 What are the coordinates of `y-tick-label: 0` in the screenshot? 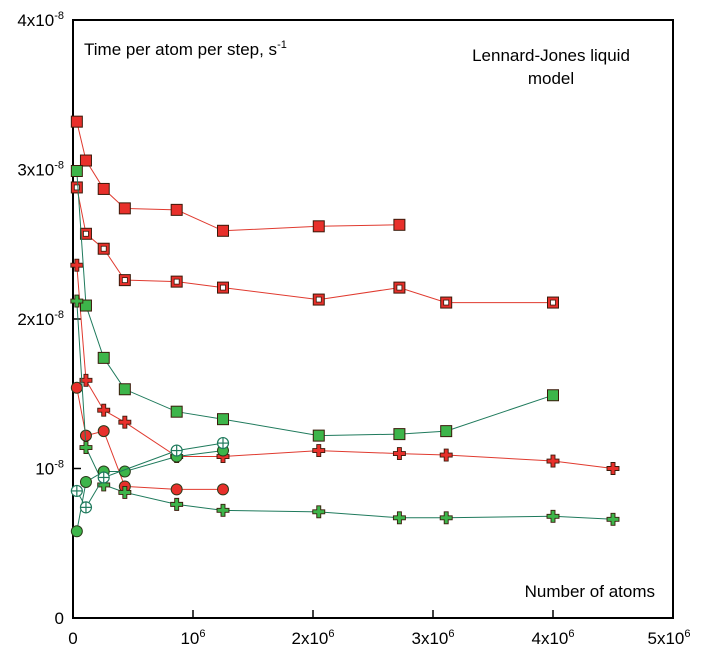 It's located at (59, 618).